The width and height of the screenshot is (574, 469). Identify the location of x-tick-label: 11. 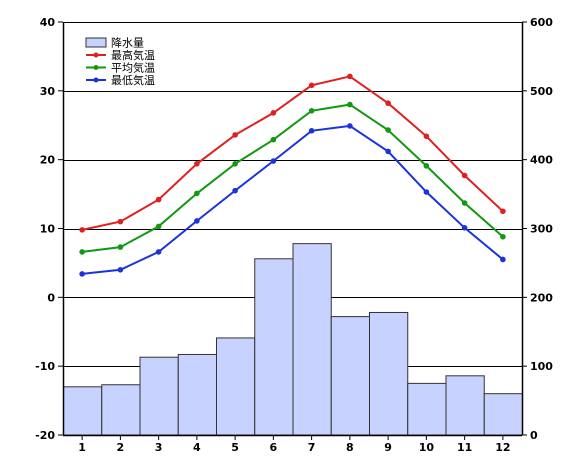
(464, 447).